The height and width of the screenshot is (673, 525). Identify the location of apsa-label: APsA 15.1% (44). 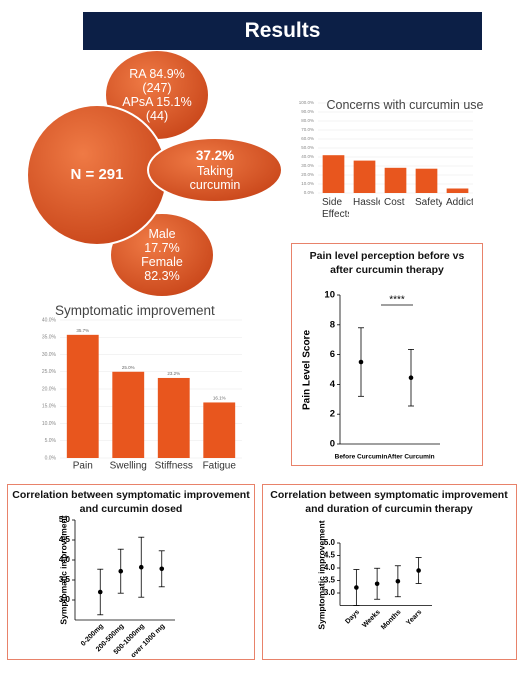
(157, 109).